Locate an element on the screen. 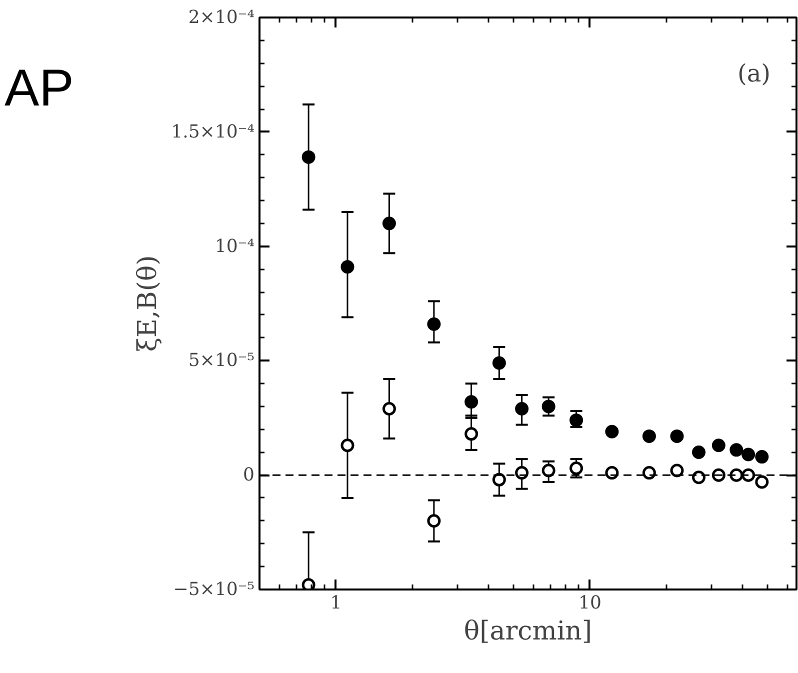 The image size is (798, 673). y-tick-label: 1.5×10⁻⁴ is located at coordinates (213, 131).